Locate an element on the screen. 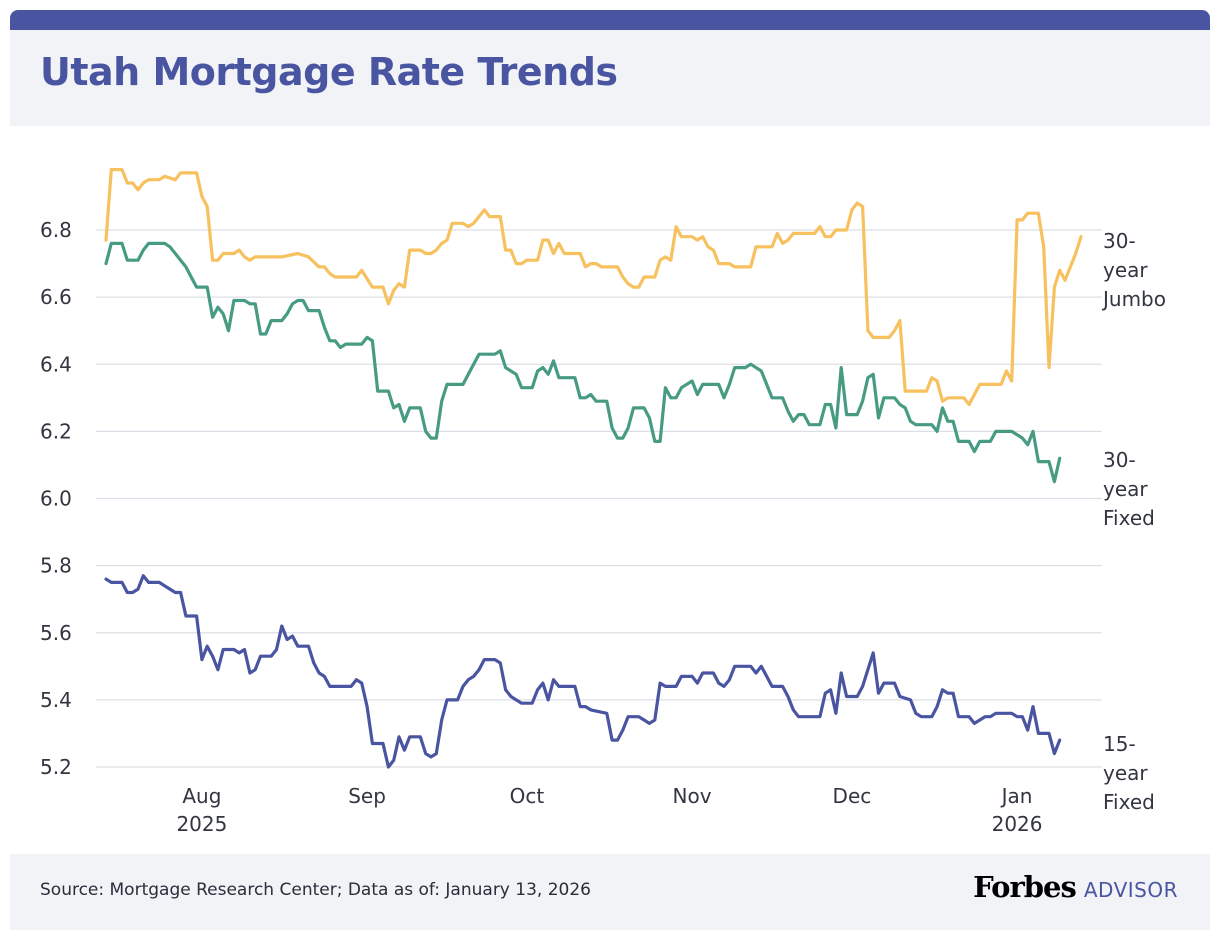 Image resolution: width=1220 pixels, height=942 pixels. page-title: Utah Mortgage Rate Trends is located at coordinates (329, 72).